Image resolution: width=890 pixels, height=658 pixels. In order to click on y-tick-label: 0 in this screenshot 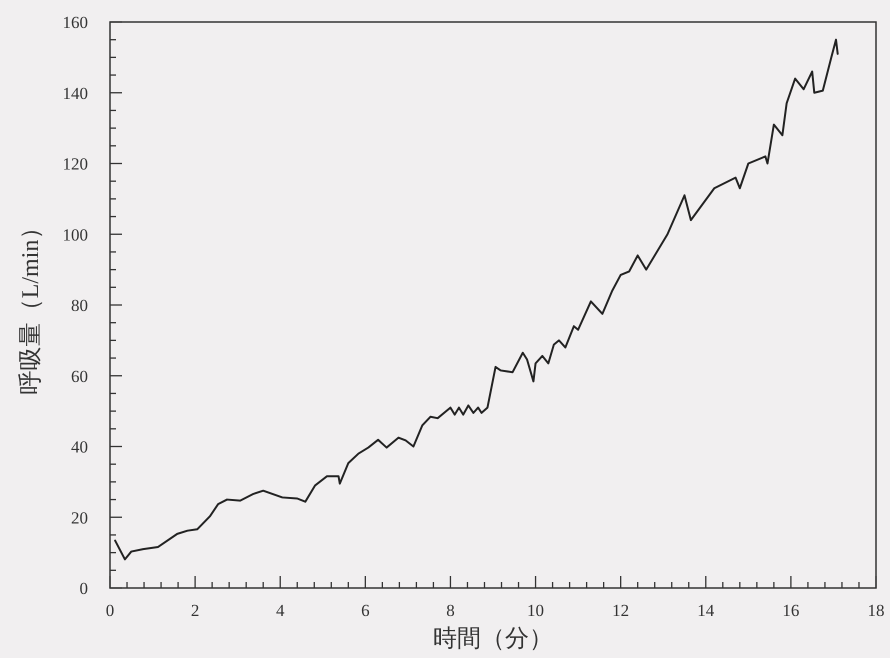, I will do `click(84, 588)`.